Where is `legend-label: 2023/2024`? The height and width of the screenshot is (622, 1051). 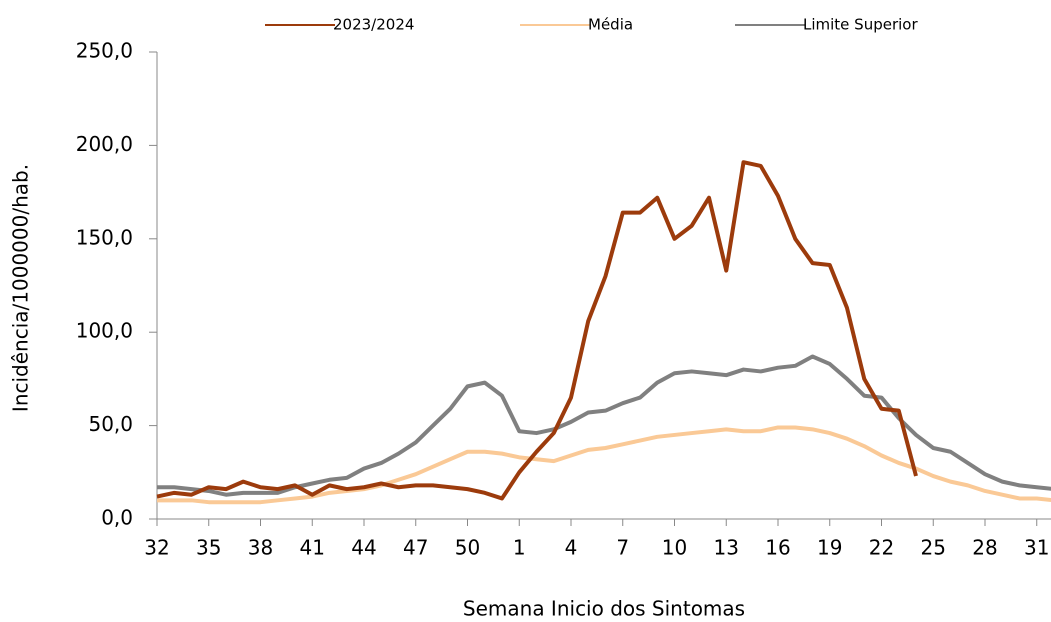 legend-label: 2023/2024 is located at coordinates (373, 25).